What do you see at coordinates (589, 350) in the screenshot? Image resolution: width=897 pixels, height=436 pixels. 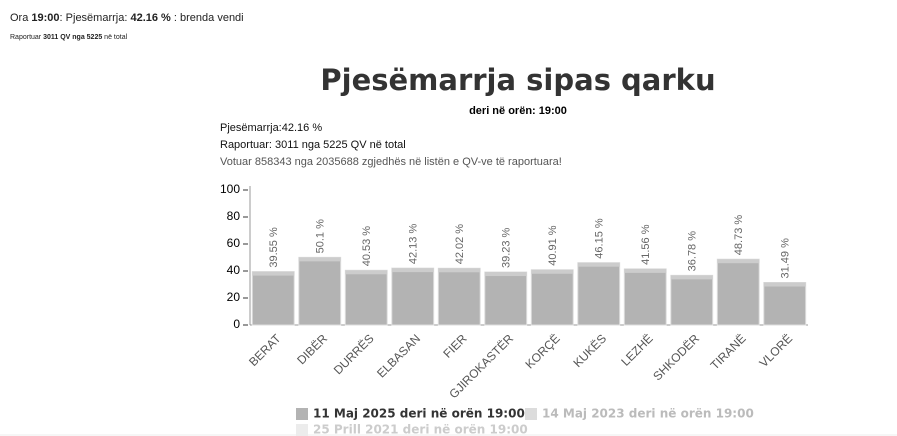 I see `x-tick-label: KUKËS` at bounding box center [589, 350].